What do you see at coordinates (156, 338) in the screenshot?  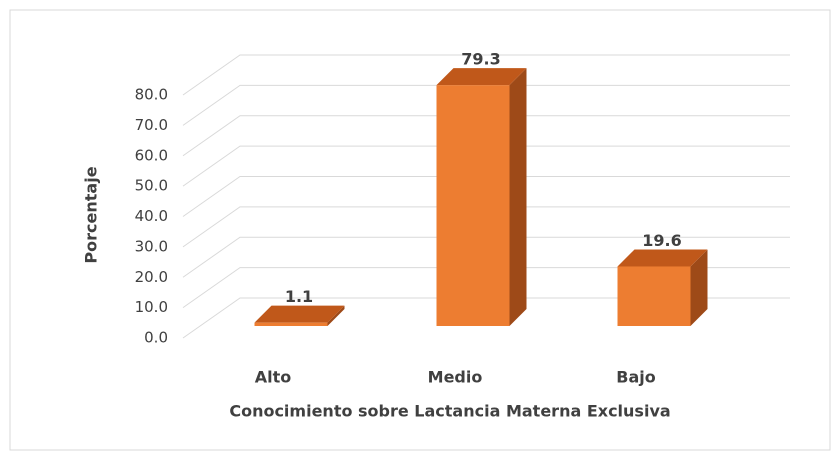 I see `y-tick-label: 0.0` at bounding box center [156, 338].